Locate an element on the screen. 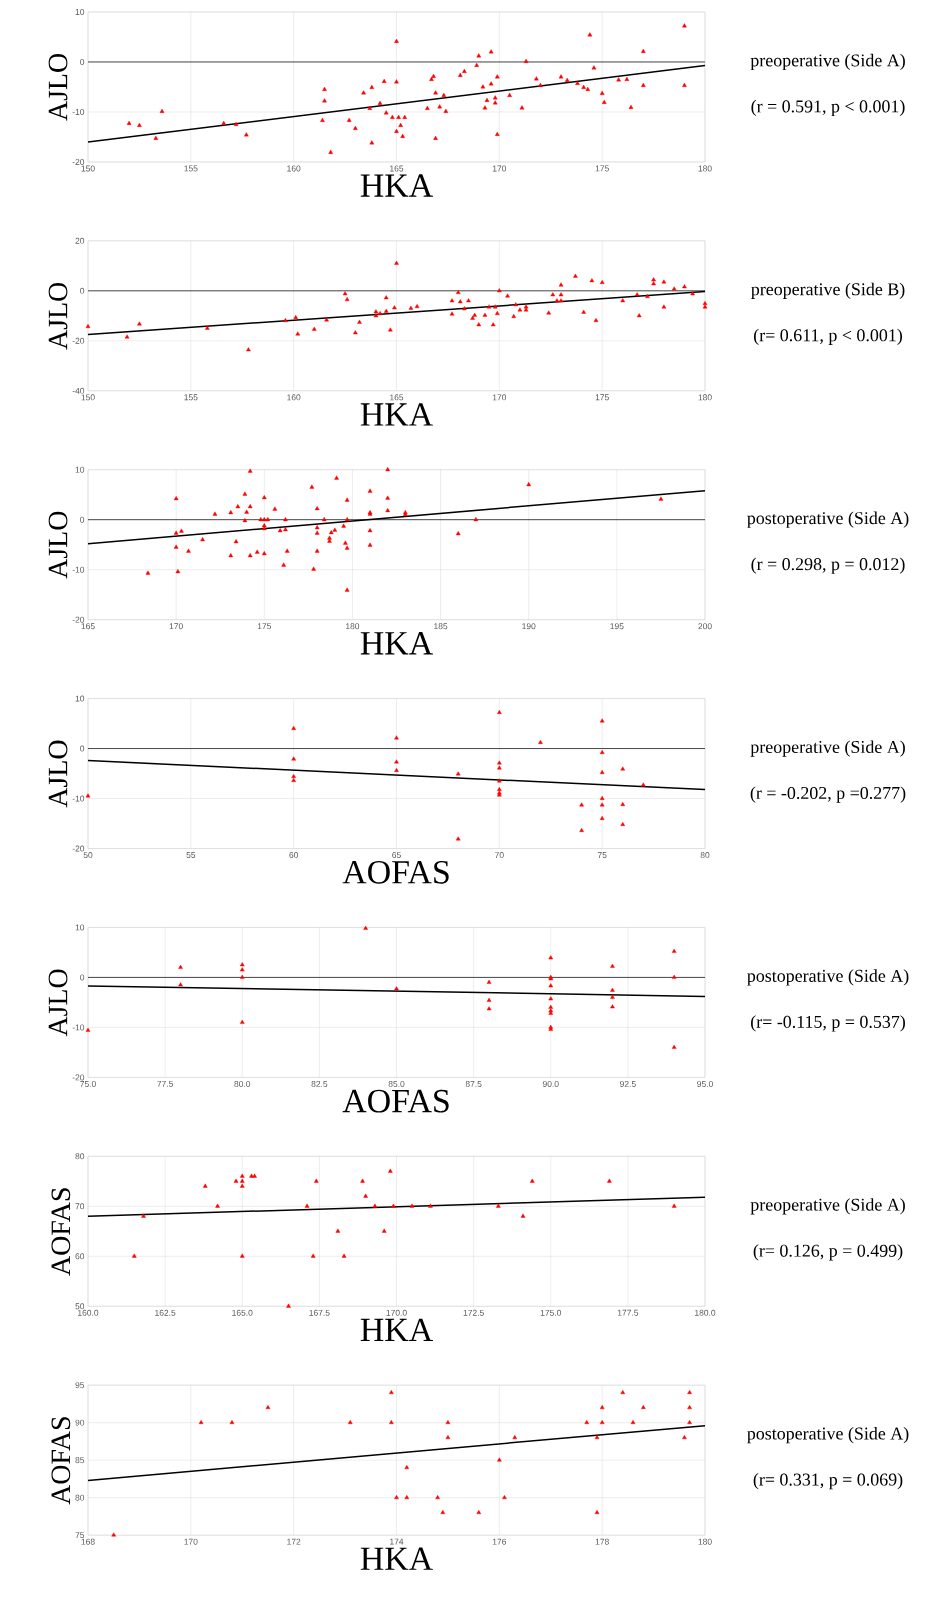  text: (r= 0.331, p = 0.069) is located at coordinates (828, 1481).